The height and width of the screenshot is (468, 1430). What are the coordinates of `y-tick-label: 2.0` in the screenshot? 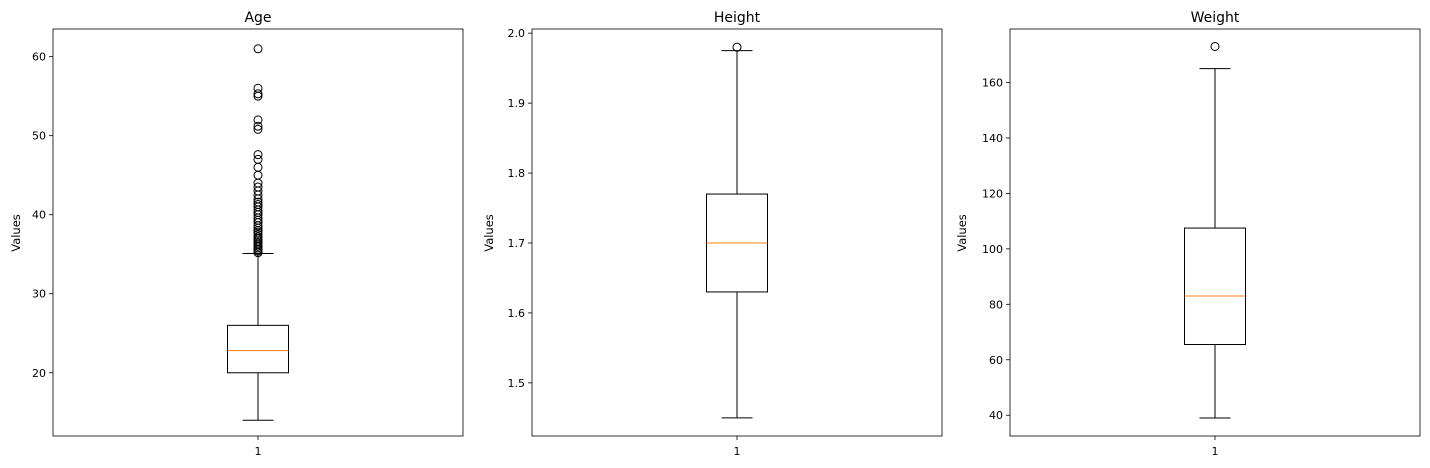 It's located at (517, 33).